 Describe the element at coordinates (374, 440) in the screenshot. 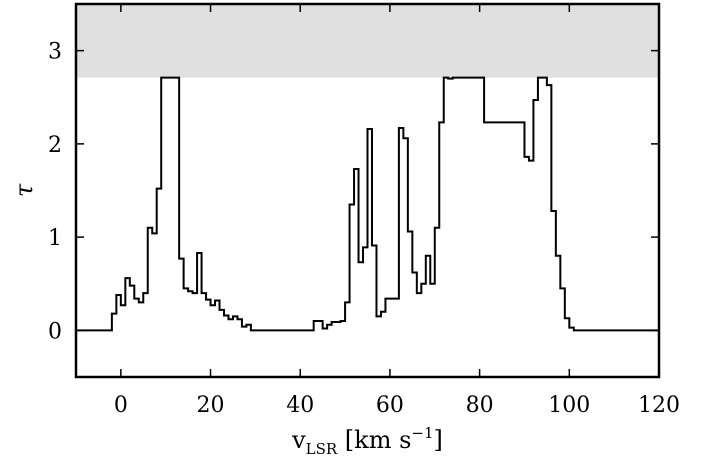

I see `x-label-unit: [km s` at that location.